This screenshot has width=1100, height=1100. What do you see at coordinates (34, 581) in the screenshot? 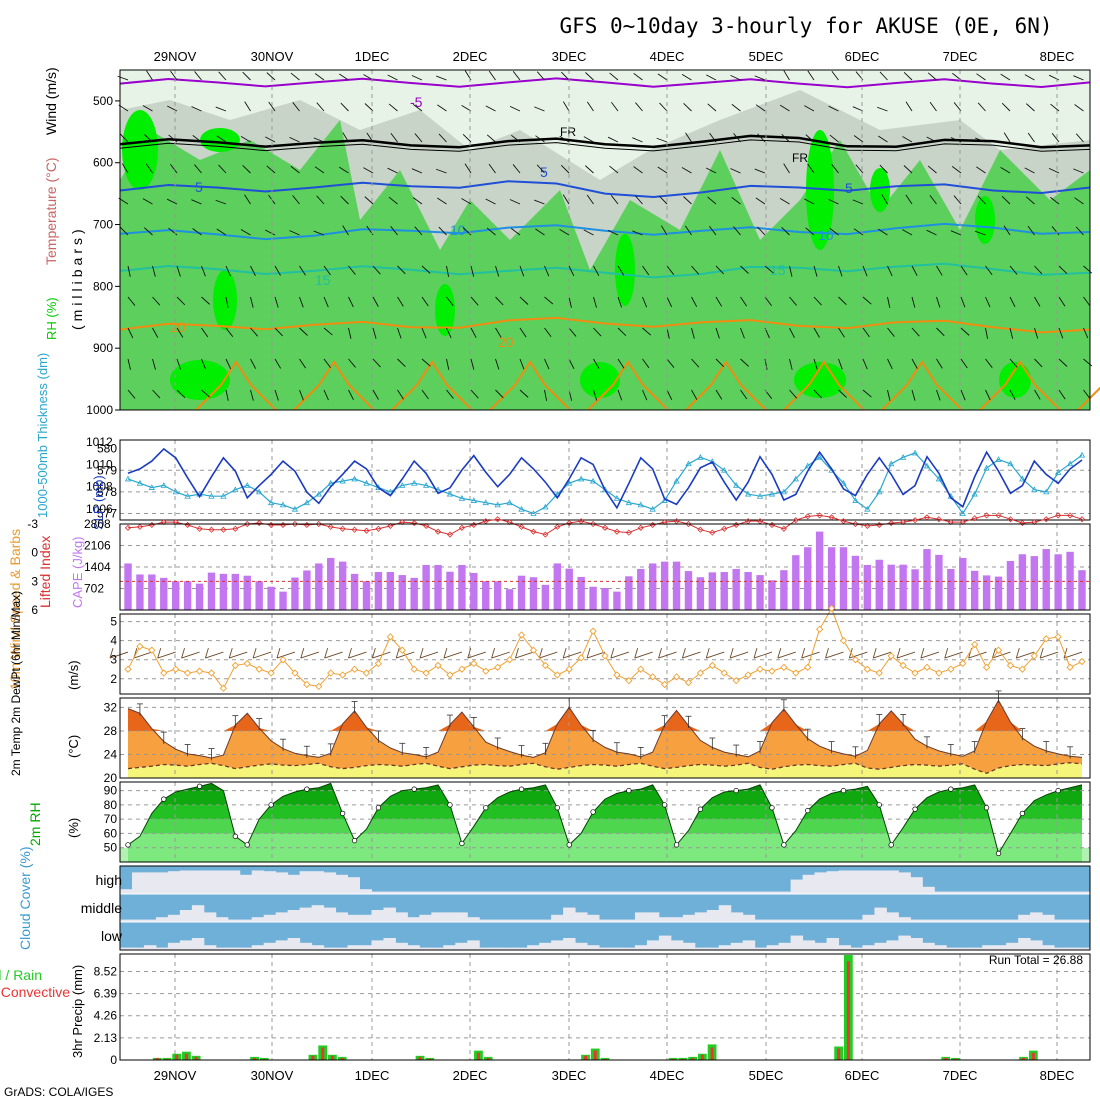
I see `lifted-index-tick-label: 3` at bounding box center [34, 581].